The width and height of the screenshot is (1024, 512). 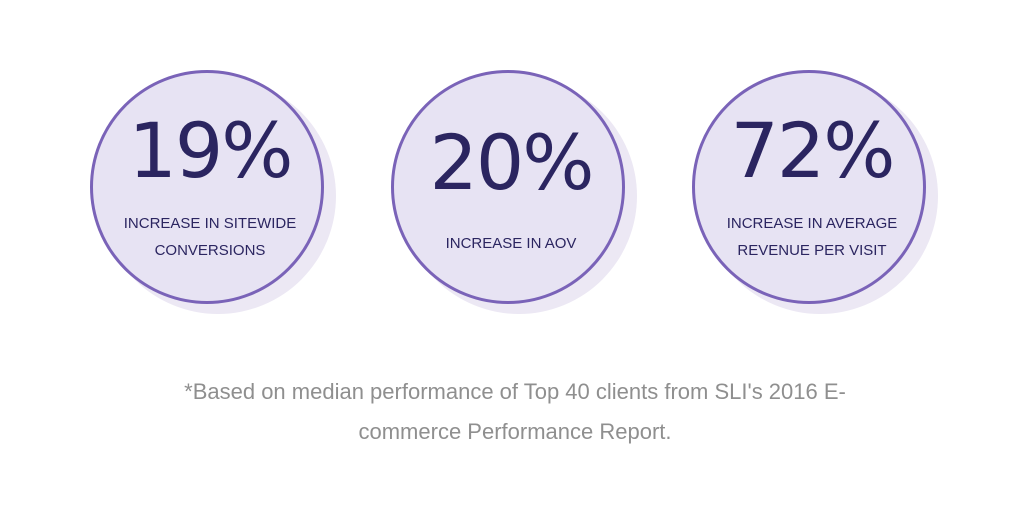 I want to click on stat-label-line1: INCREASE IN SITEWIDE, so click(x=210, y=223).